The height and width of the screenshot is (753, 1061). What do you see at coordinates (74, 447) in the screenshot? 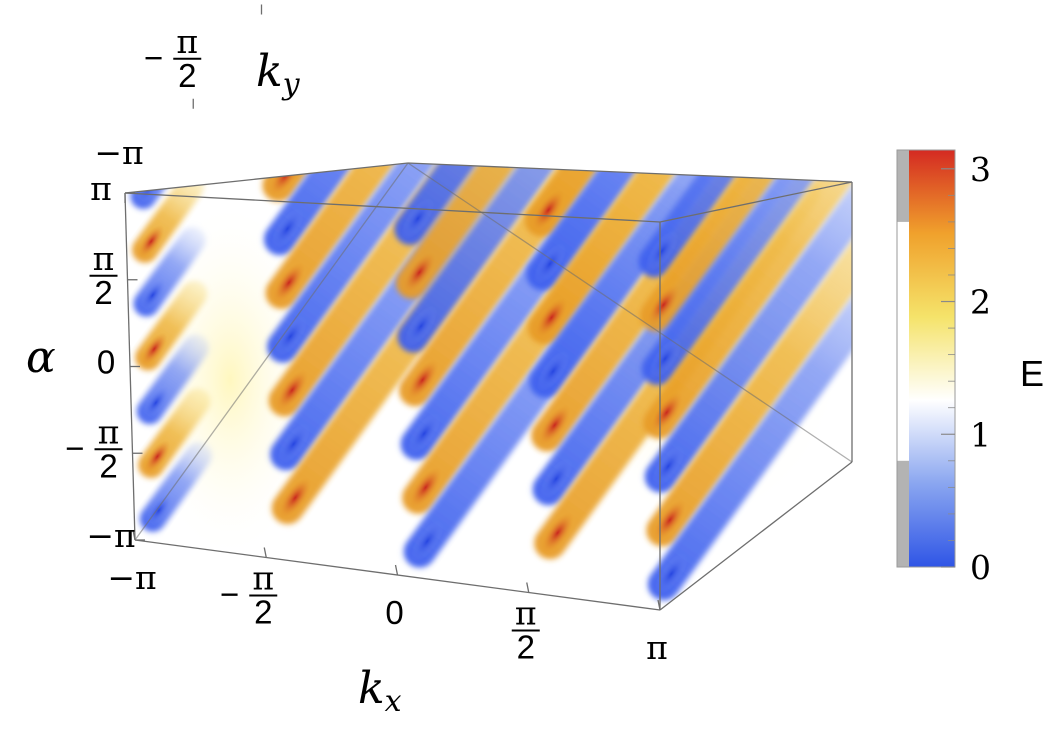
I see `z-tick-label-sign: −` at bounding box center [74, 447].